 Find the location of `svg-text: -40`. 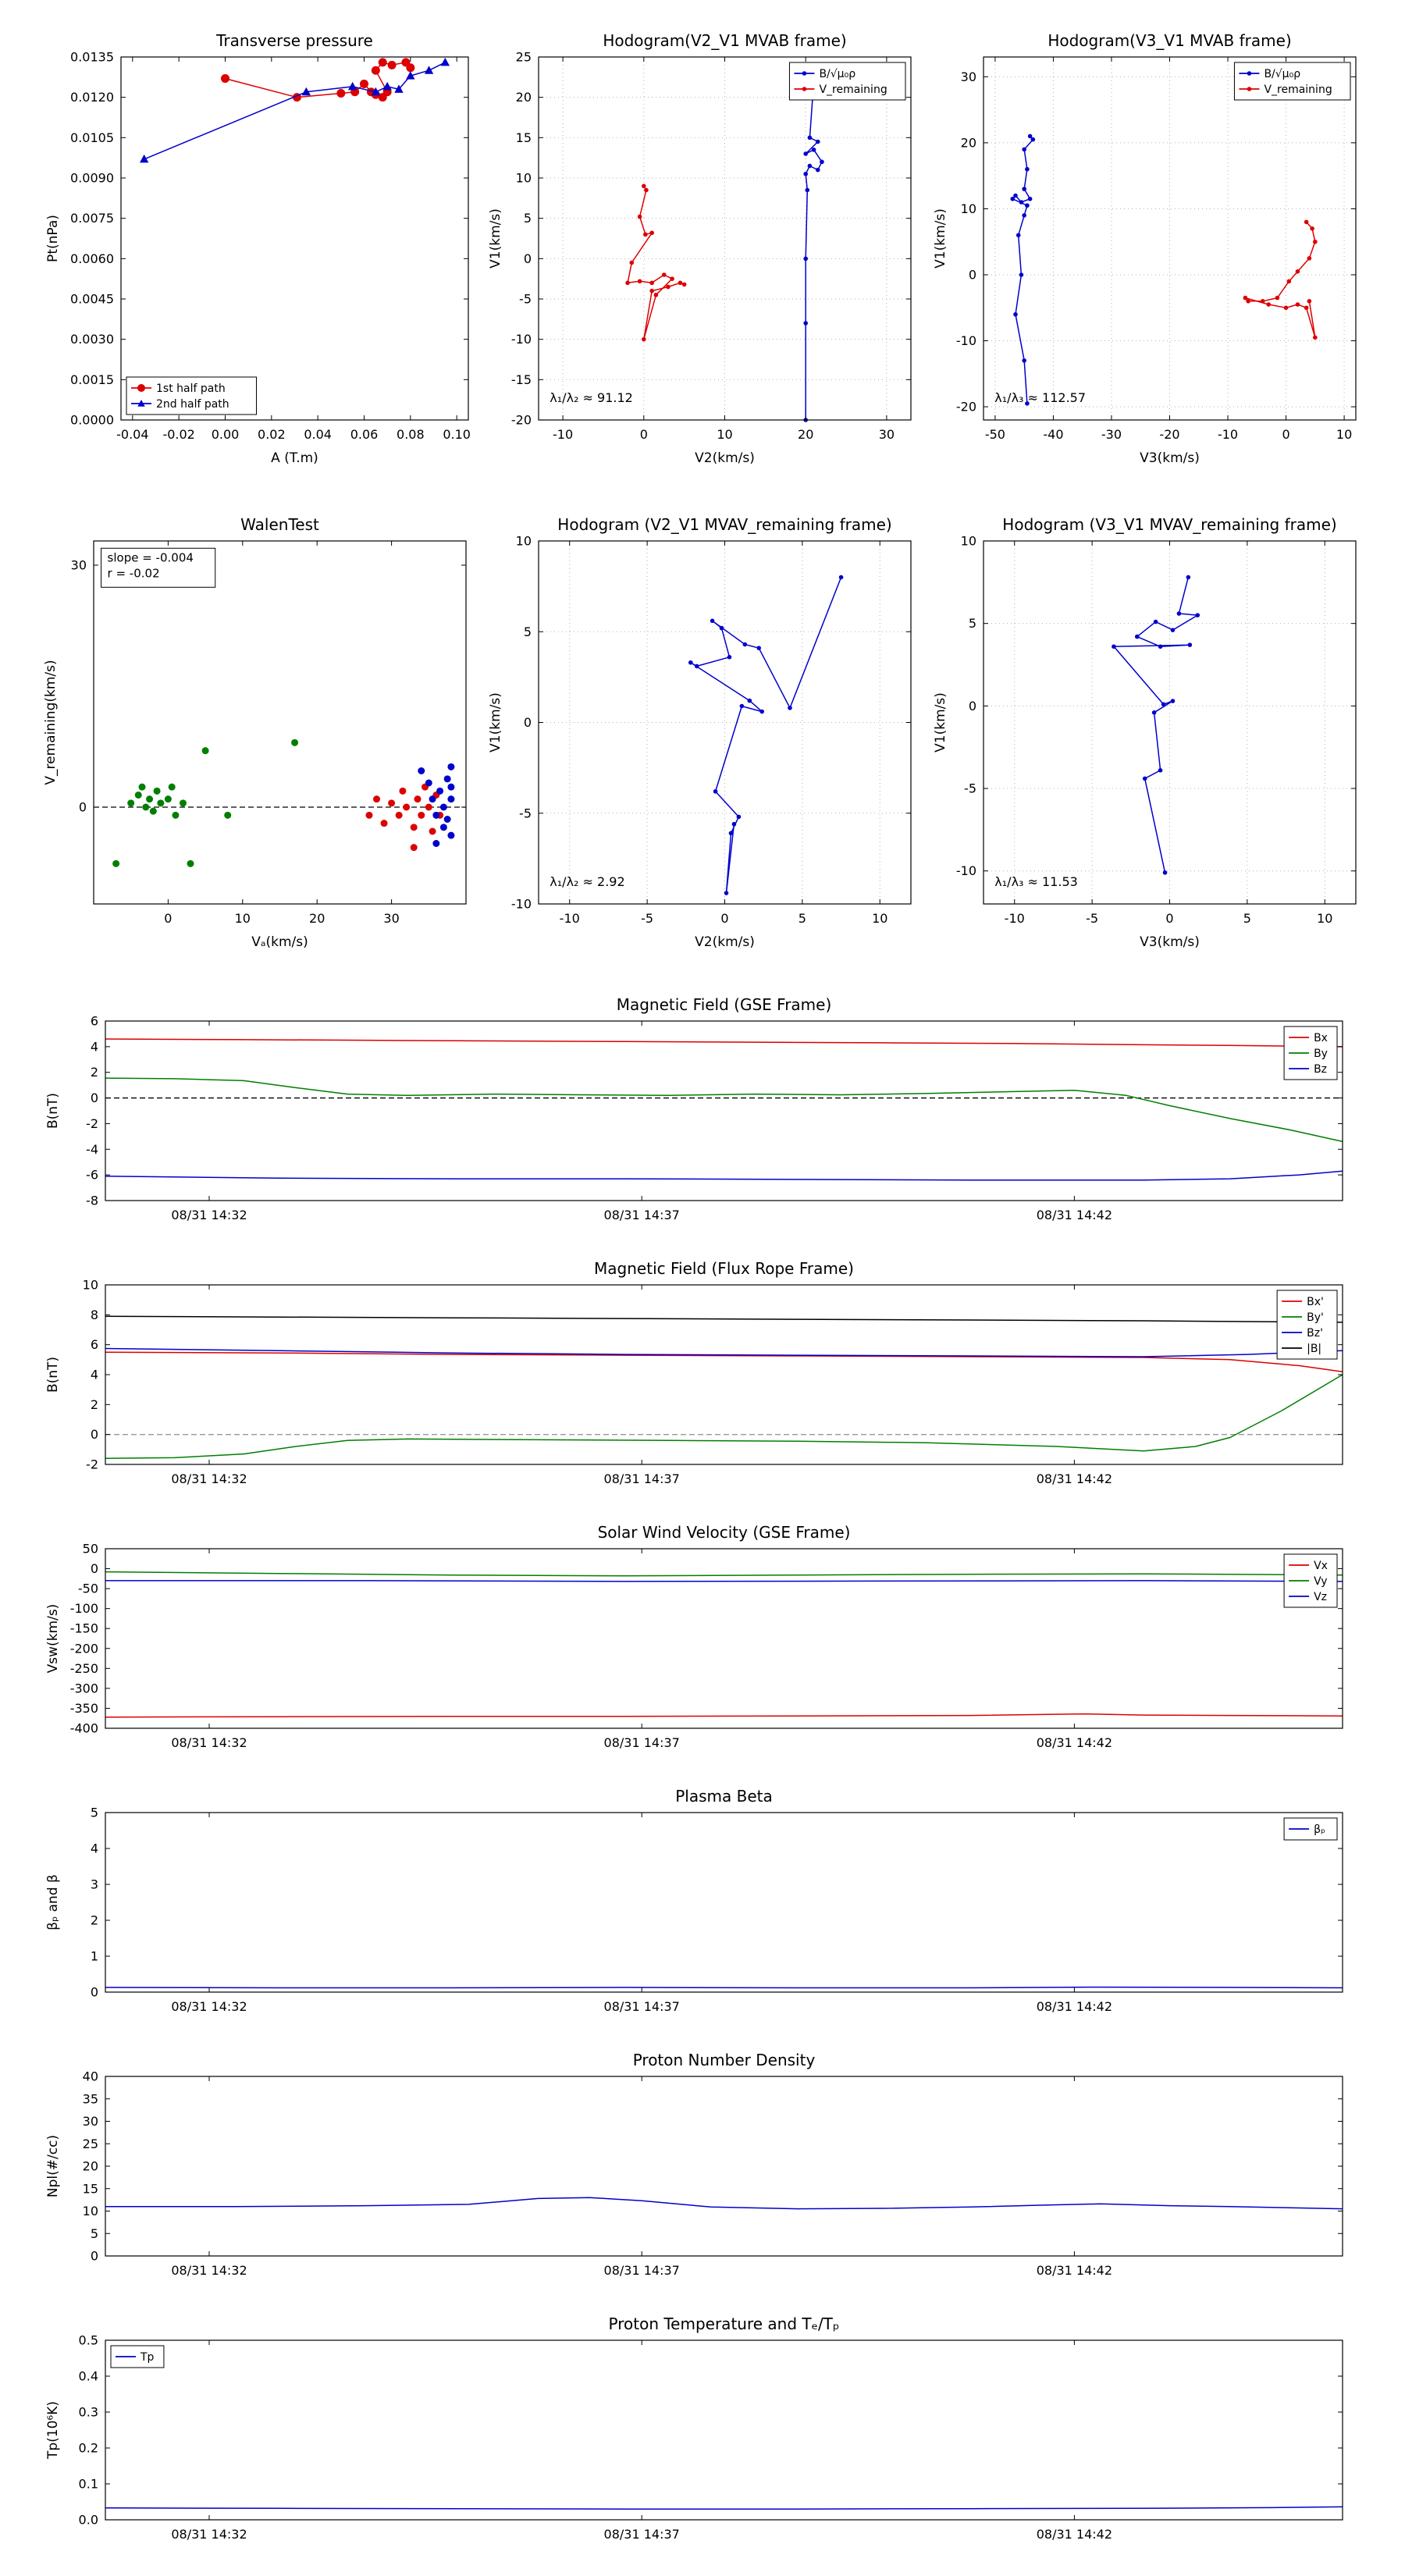

svg-text: -40 is located at coordinates (1053, 434).